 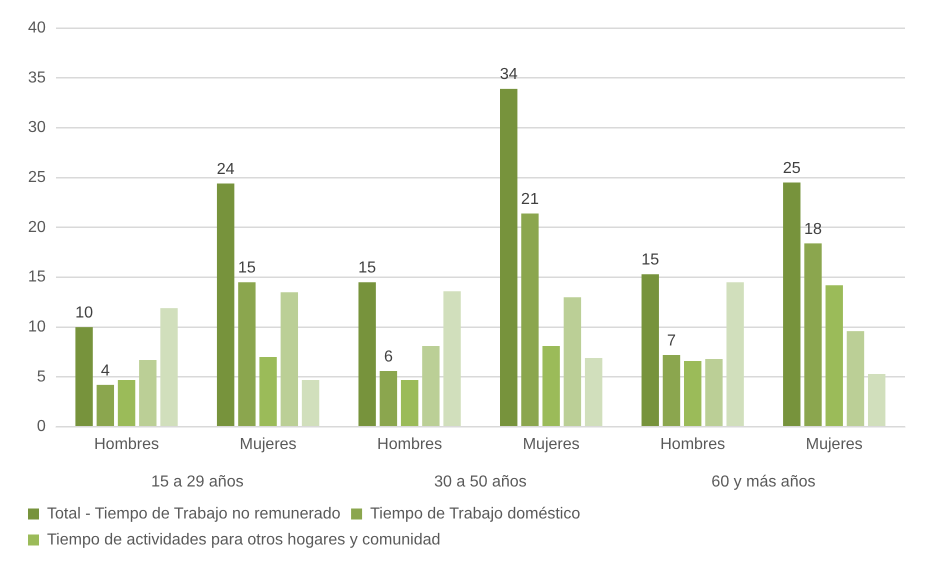 What do you see at coordinates (41, 427) in the screenshot?
I see `y-tick-label: 0` at bounding box center [41, 427].